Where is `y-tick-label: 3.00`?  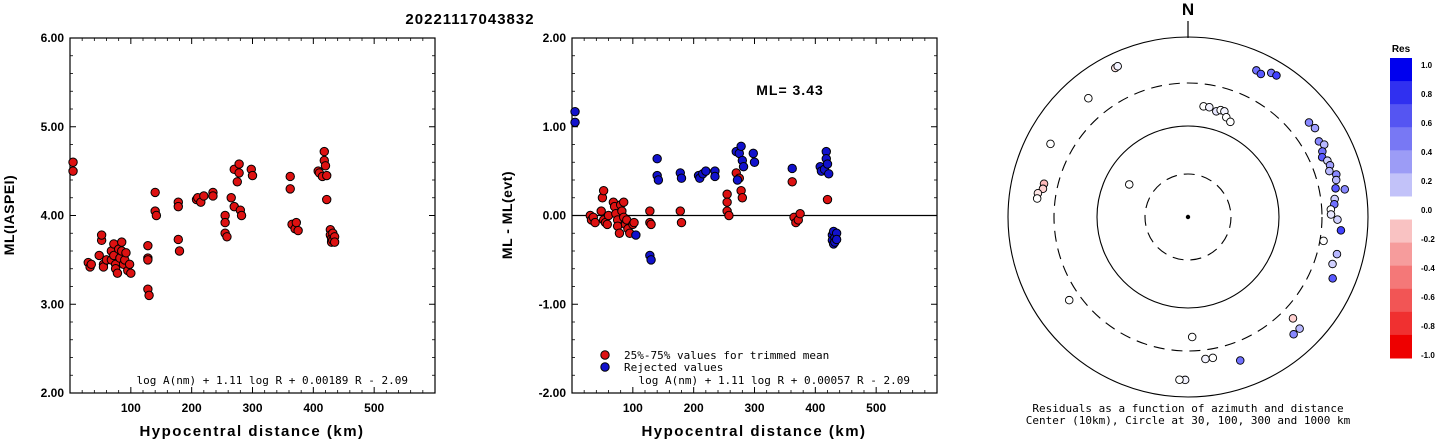
y-tick-label: 3.00 is located at coordinates (53, 304).